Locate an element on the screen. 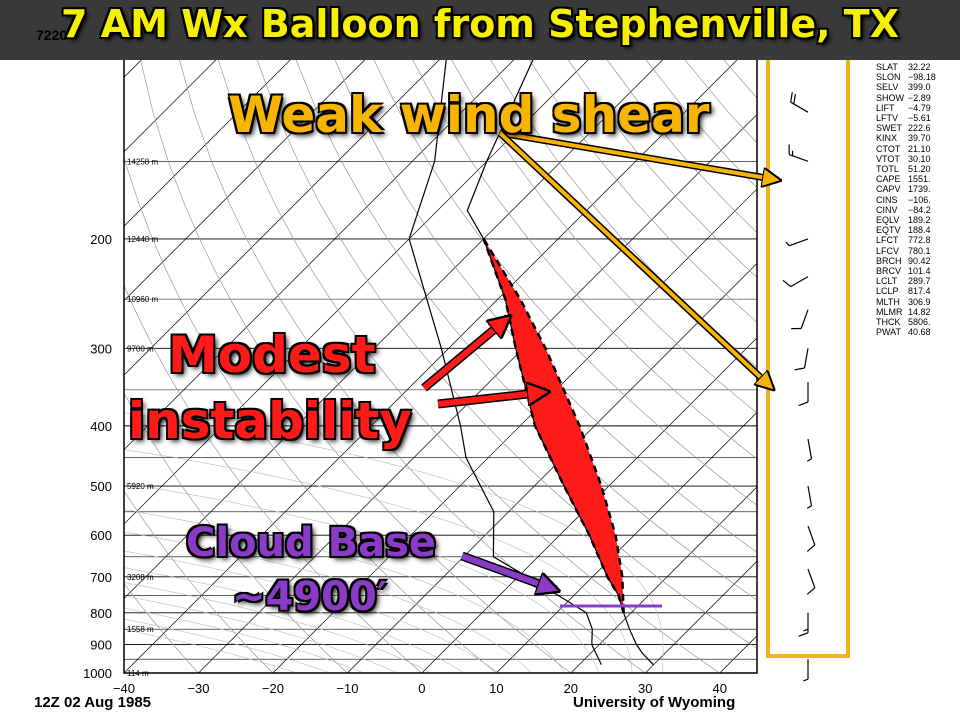  temperature-tick-label: −10 is located at coordinates (347, 688).